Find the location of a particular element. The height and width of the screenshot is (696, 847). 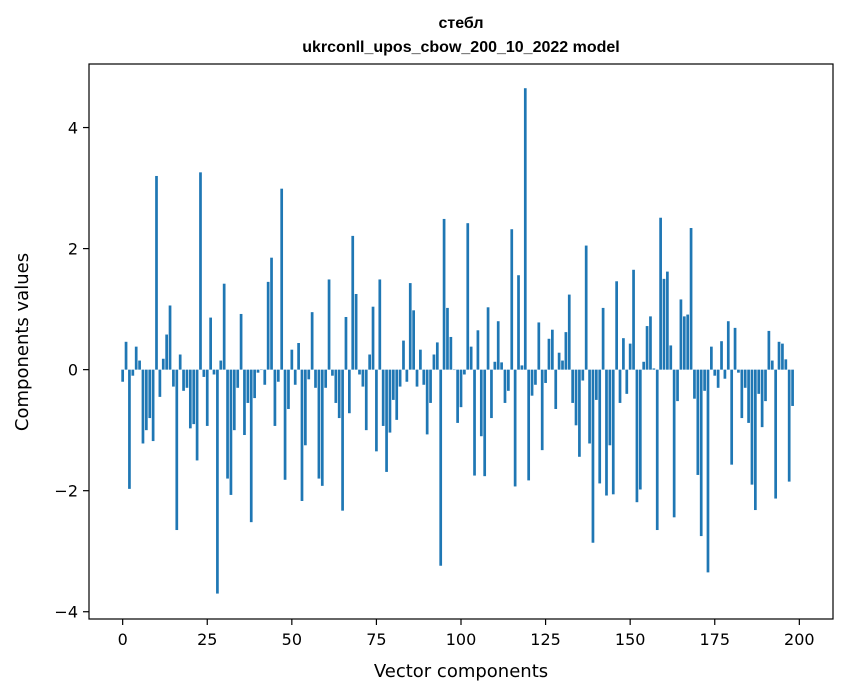

x-tick-label-175: 175 is located at coordinates (714, 639).